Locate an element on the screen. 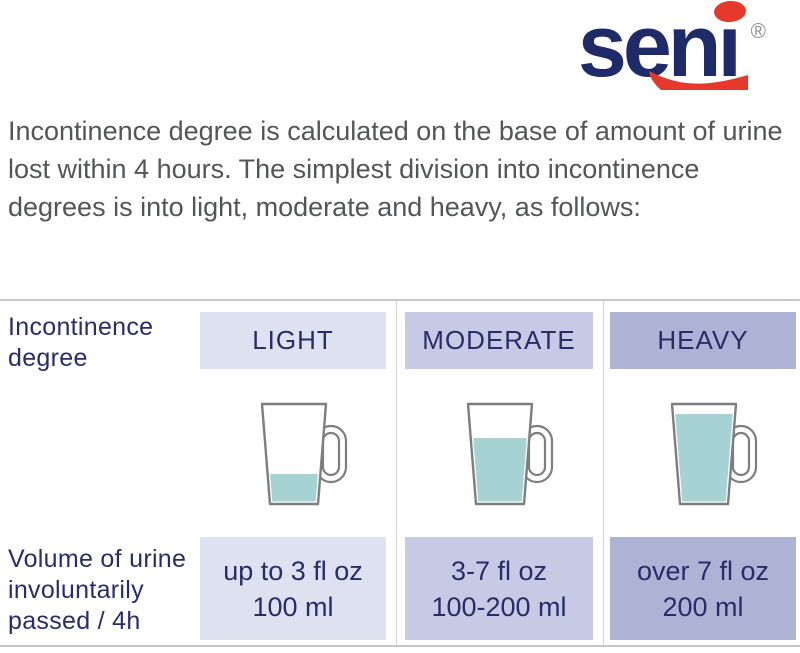  volume-cell-light: up to 3 fl oz 100 ml is located at coordinates (293, 588).